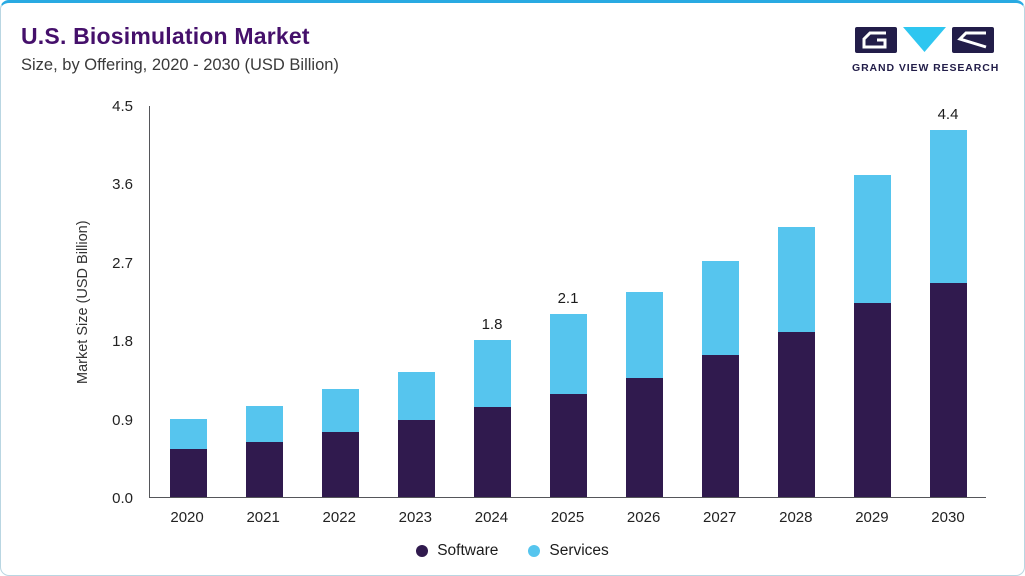  I want to click on y-tick-label: 0.9, so click(122, 420).